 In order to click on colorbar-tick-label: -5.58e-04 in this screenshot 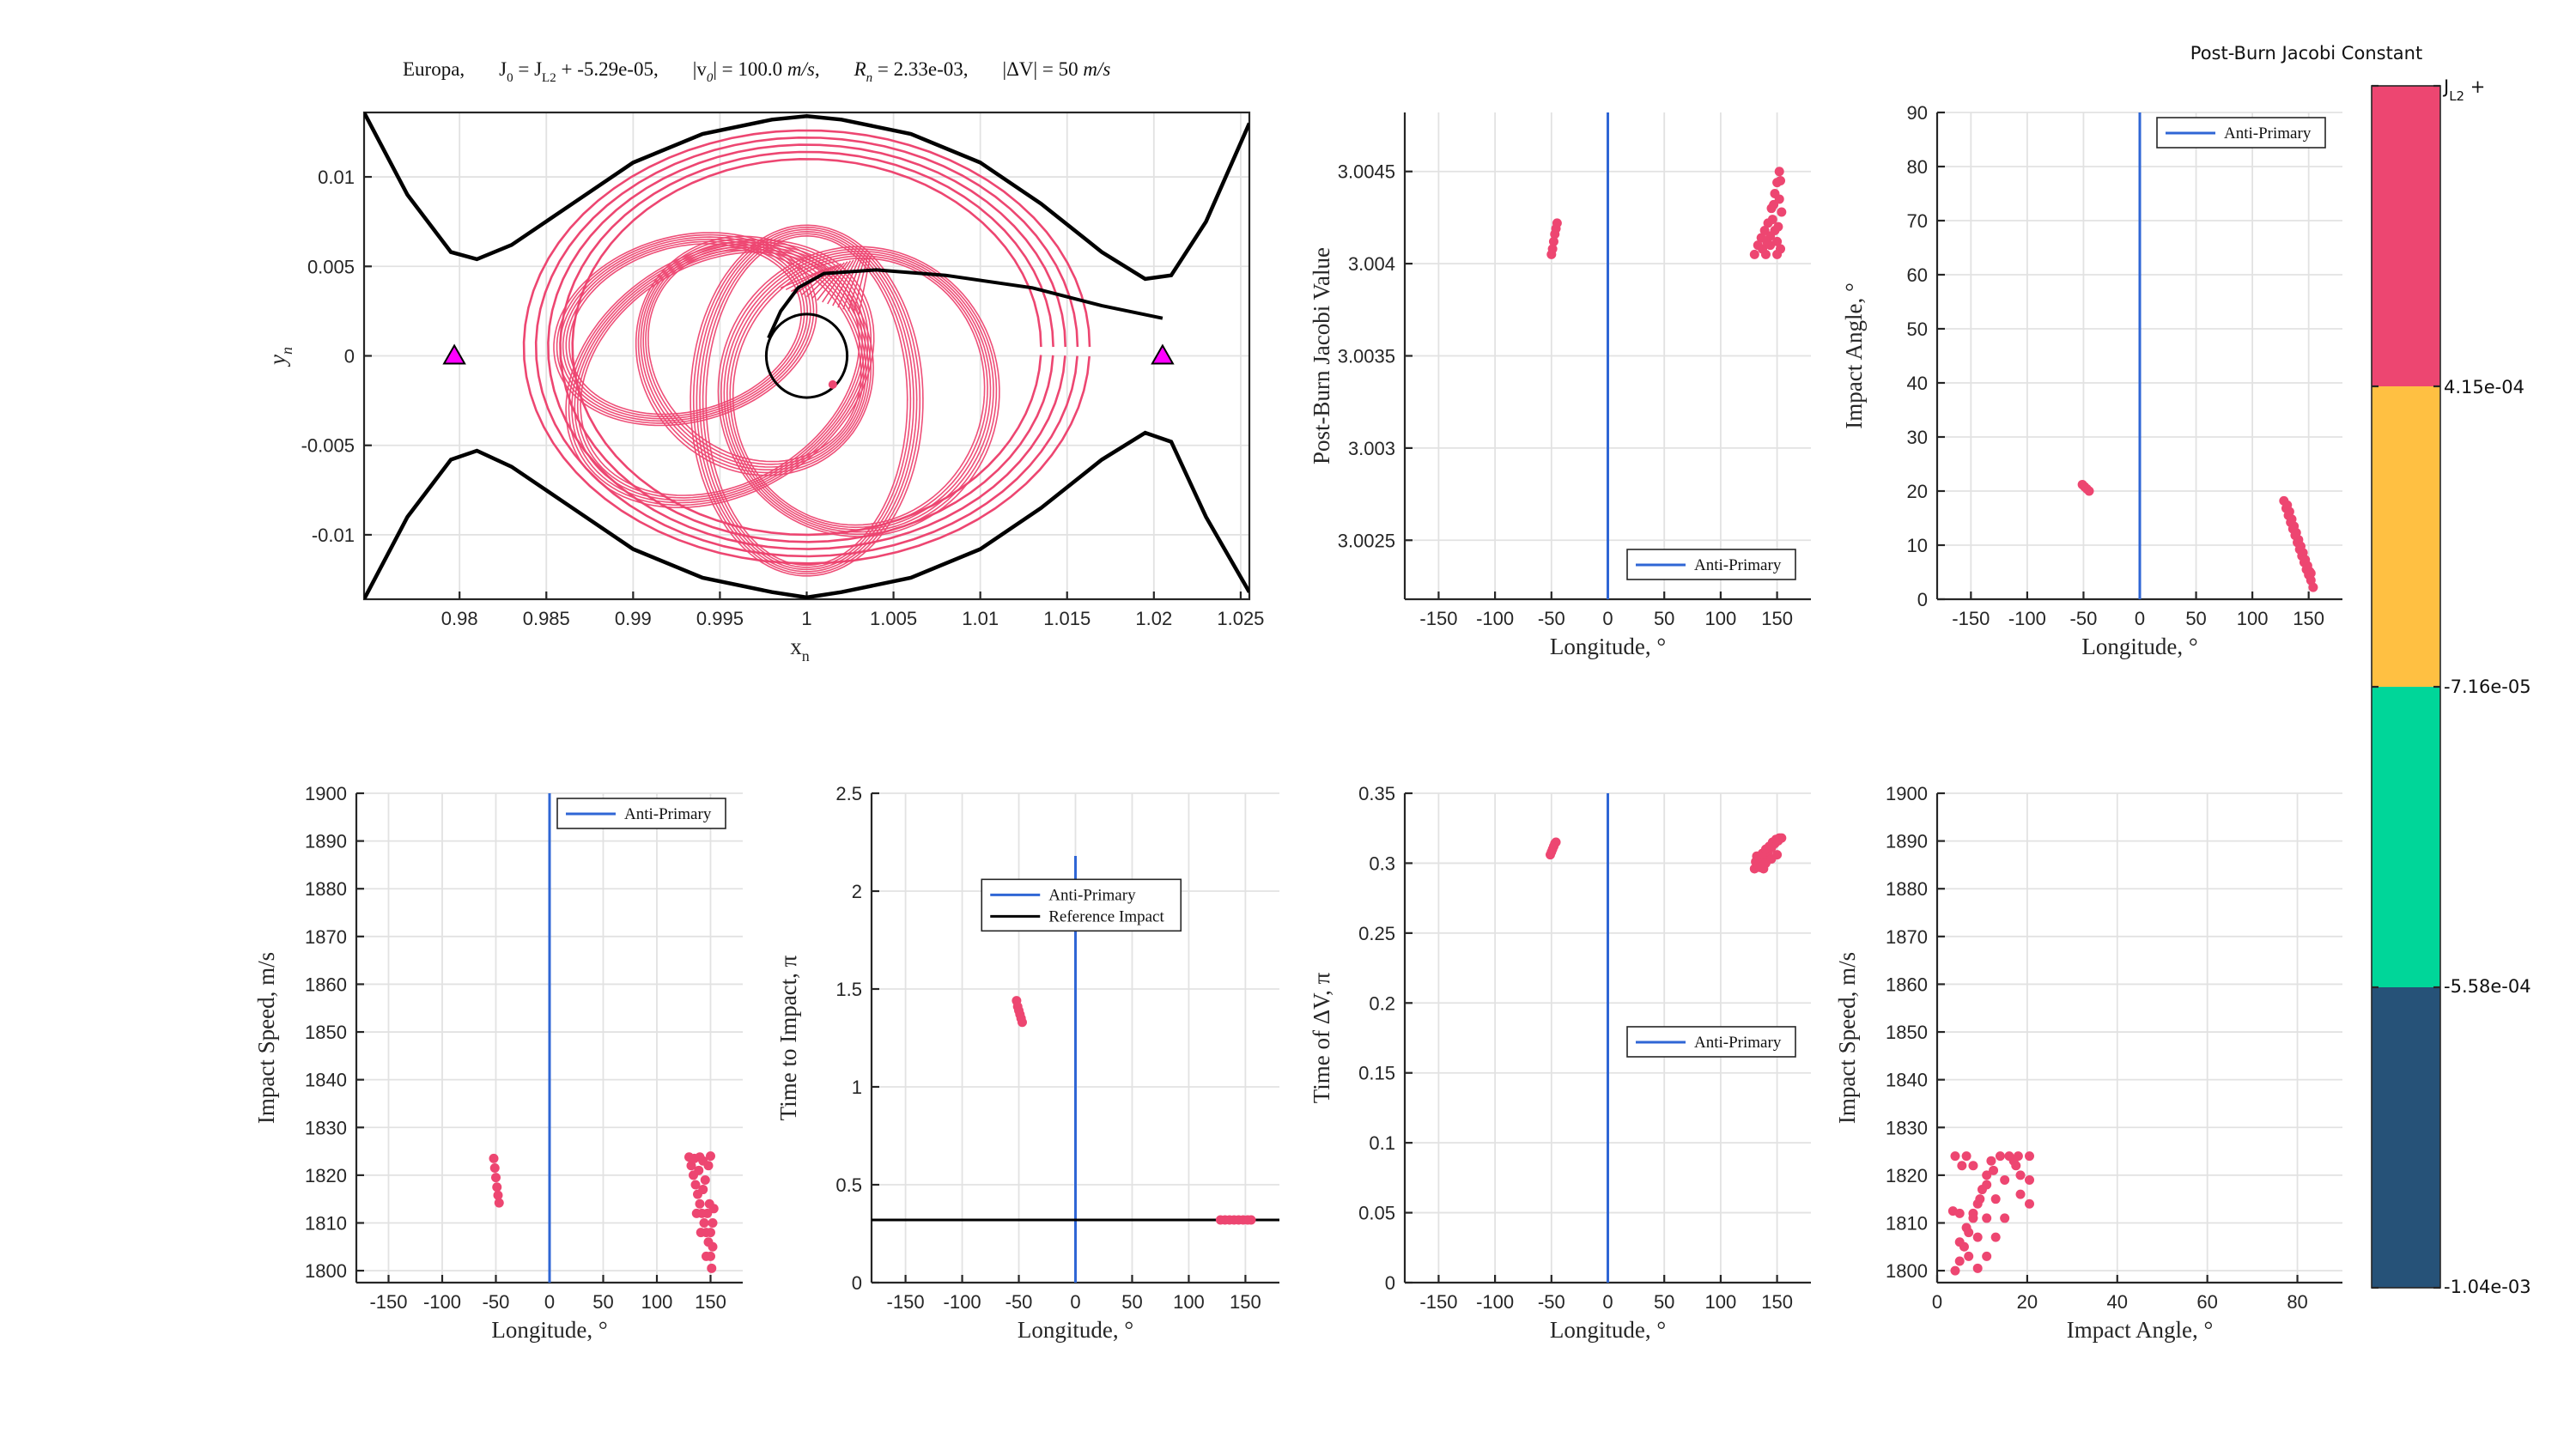, I will do `click(2487, 986)`.